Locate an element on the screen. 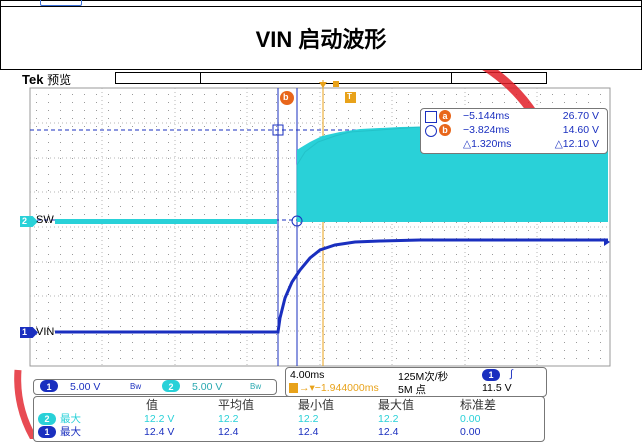  trigger-level: 11.5 V is located at coordinates (497, 388).